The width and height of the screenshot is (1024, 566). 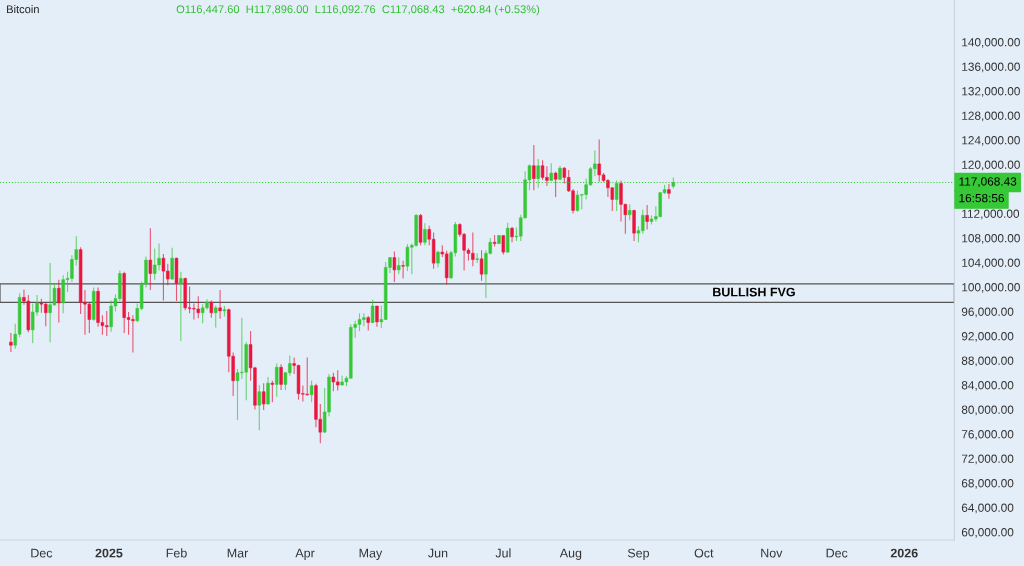 What do you see at coordinates (503, 553) in the screenshot?
I see `x-tick-label: Jul` at bounding box center [503, 553].